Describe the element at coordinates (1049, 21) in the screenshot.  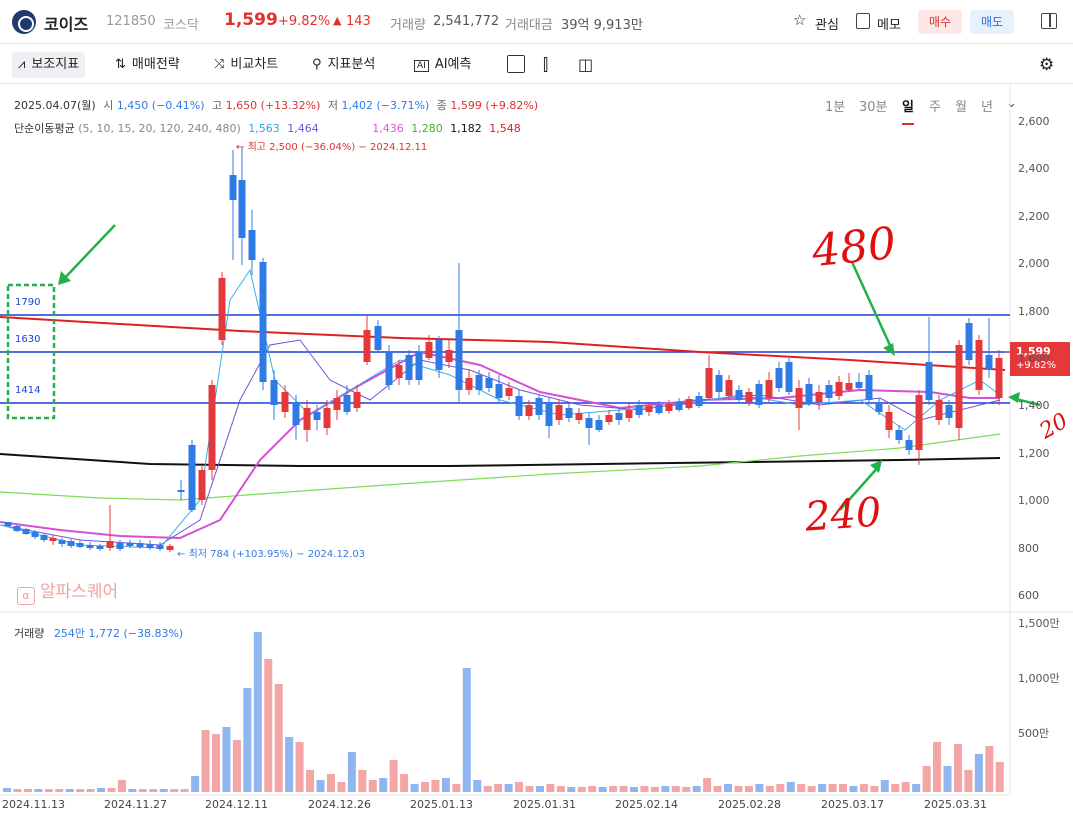
I see `panel-toggle-icon` at that location.